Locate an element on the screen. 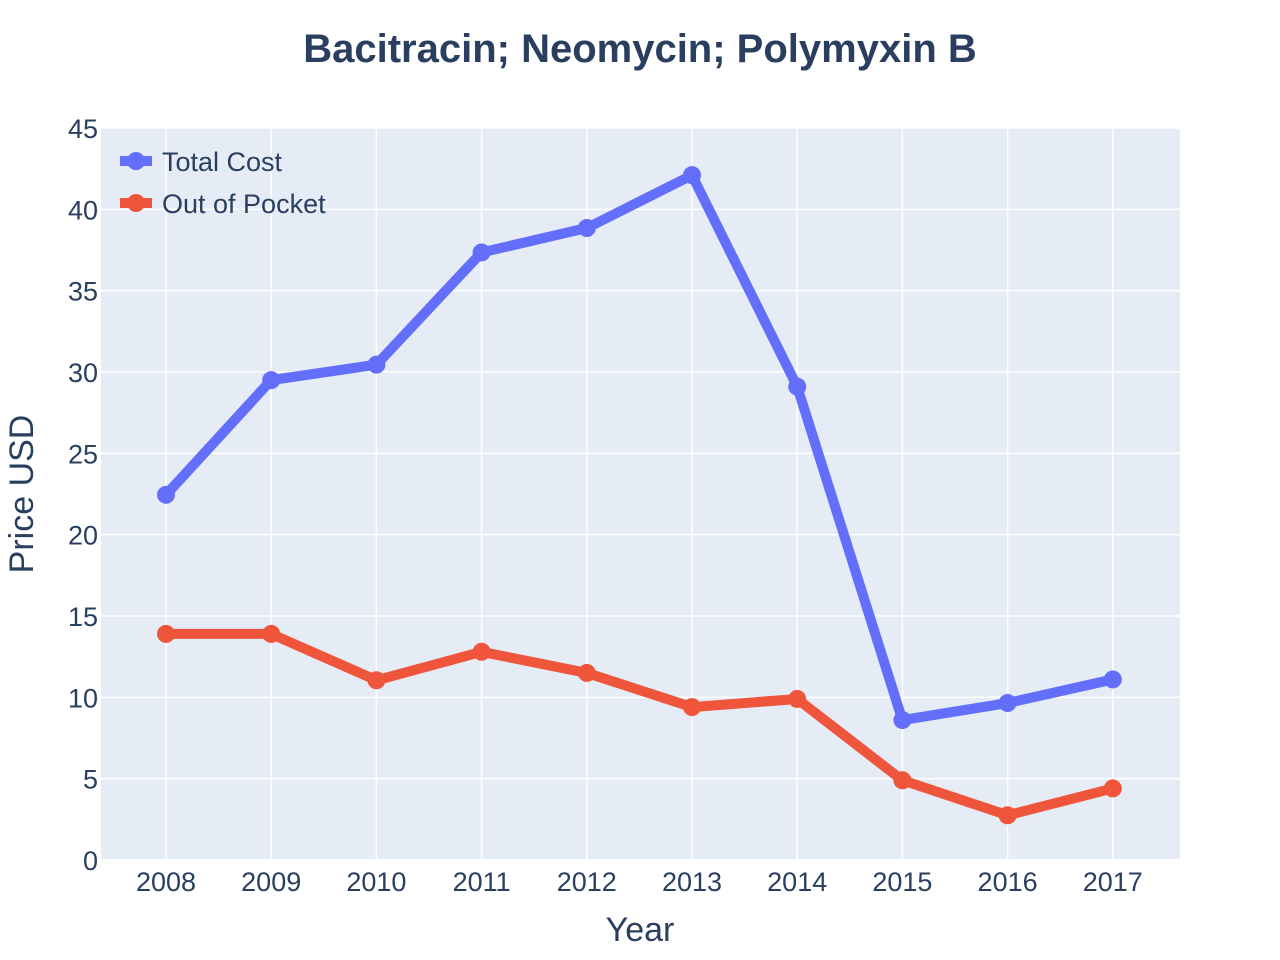 The height and width of the screenshot is (960, 1280). chart-title: Bacitracin; Neomycin; Polymyxin B is located at coordinates (640, 49).